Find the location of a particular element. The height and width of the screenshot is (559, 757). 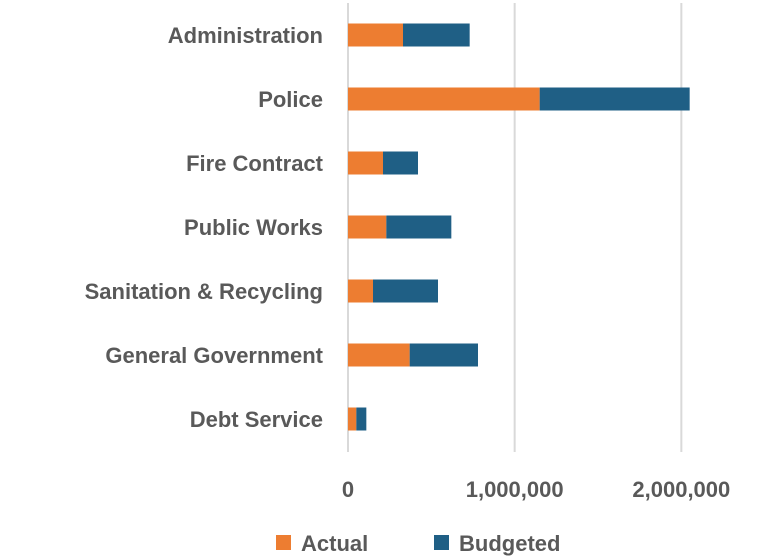

x-tick-label-1: 1,000,000 is located at coordinates (515, 489).